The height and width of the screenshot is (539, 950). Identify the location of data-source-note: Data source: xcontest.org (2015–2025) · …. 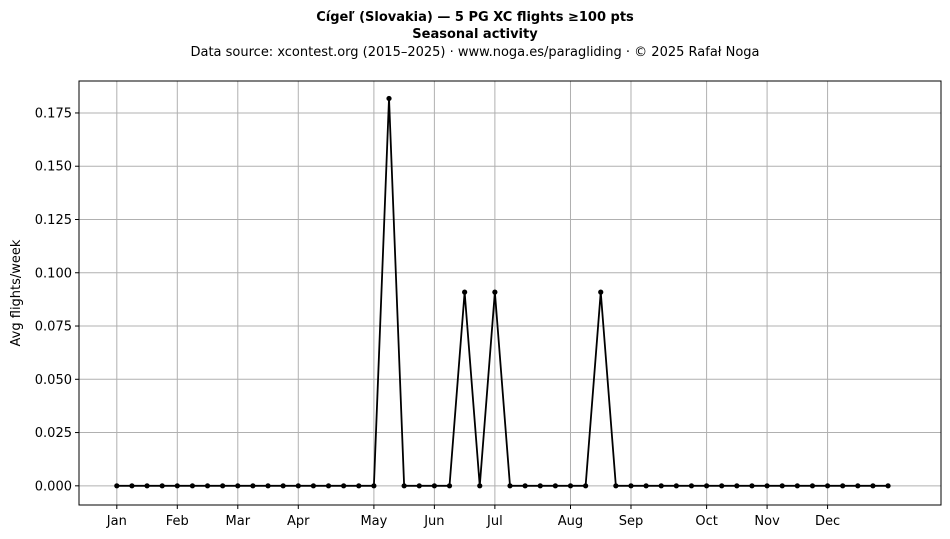
(474, 52).